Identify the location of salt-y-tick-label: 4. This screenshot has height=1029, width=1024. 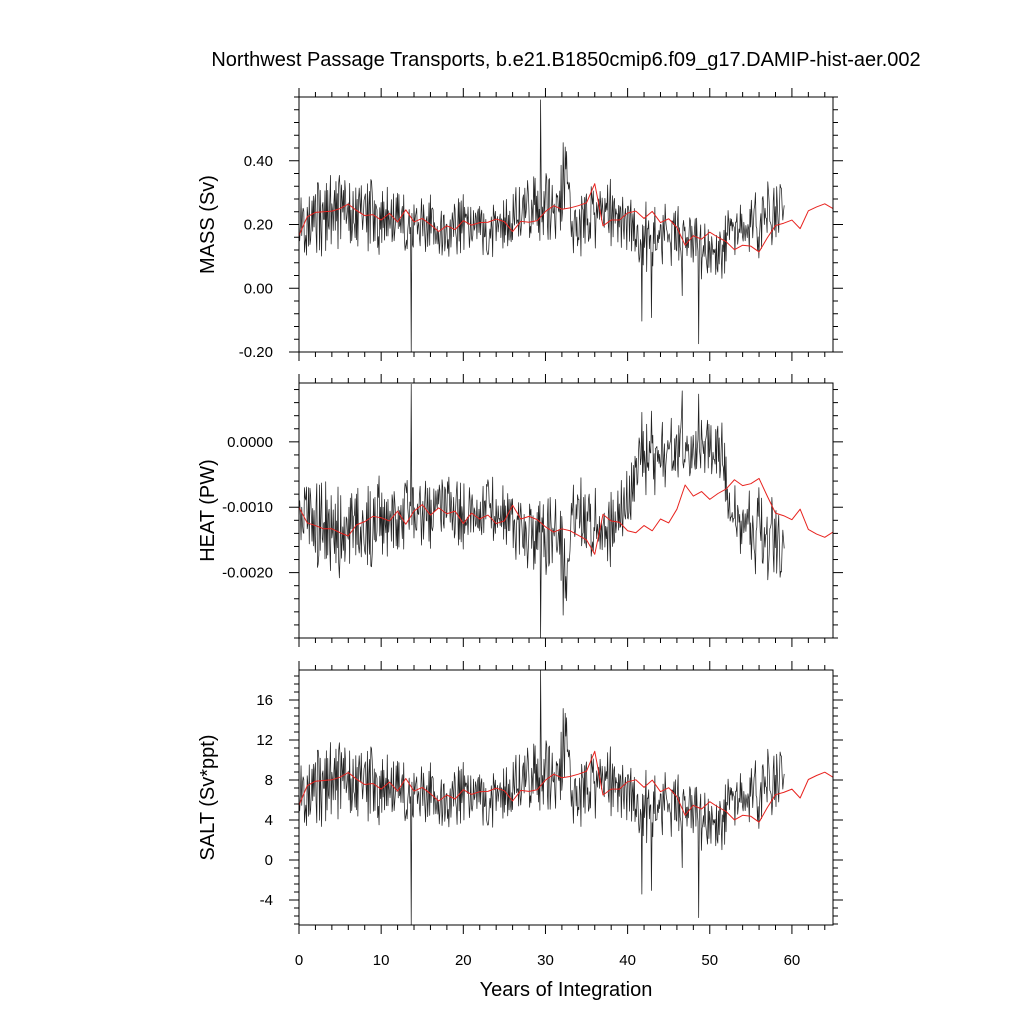
(269, 820).